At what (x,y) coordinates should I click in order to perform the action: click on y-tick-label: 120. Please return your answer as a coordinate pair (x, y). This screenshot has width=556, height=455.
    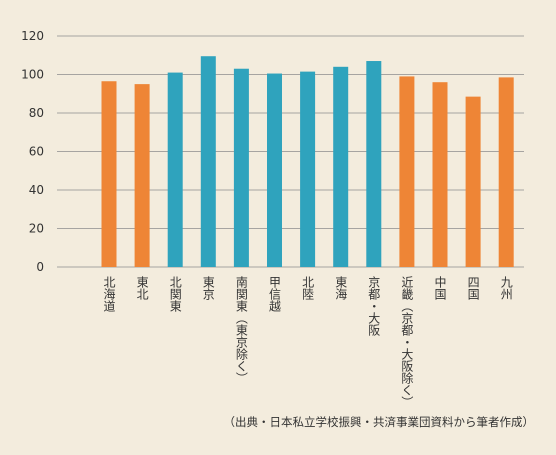
    Looking at the image, I should click on (32, 36).